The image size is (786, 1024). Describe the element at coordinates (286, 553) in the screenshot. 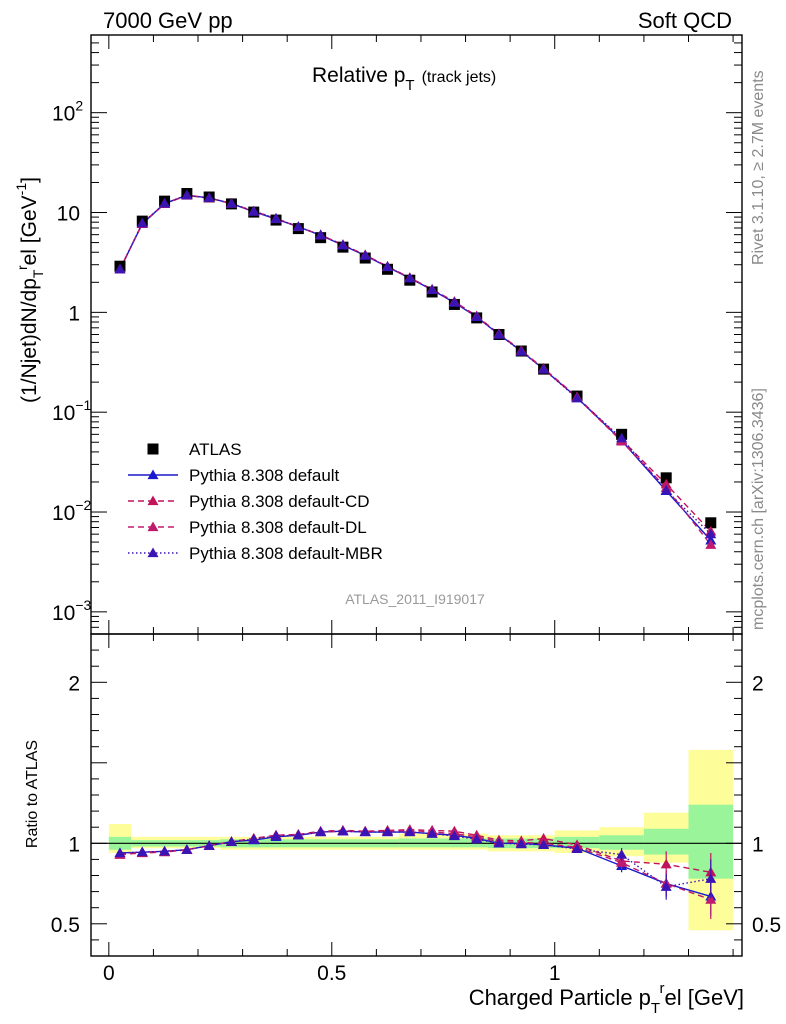

I see `legend-label-mbr: Pythia 8.308 default-MBR` at that location.